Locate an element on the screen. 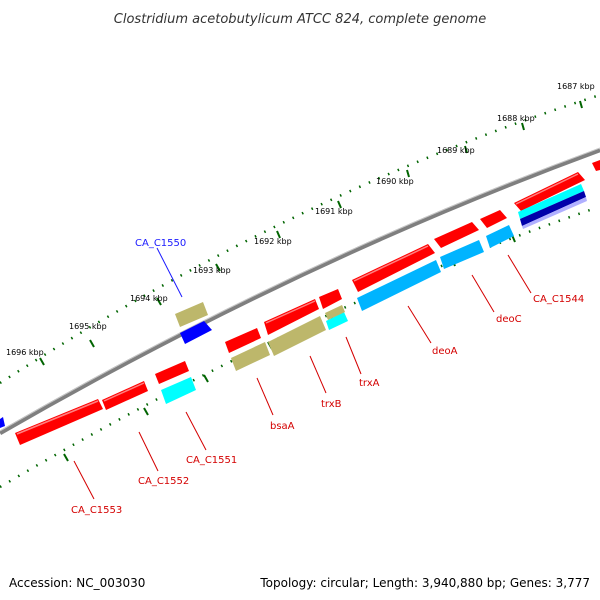 Image resolution: width=600 pixels, height=600 pixels. tick-label: 1693 kbp is located at coordinates (212, 270).